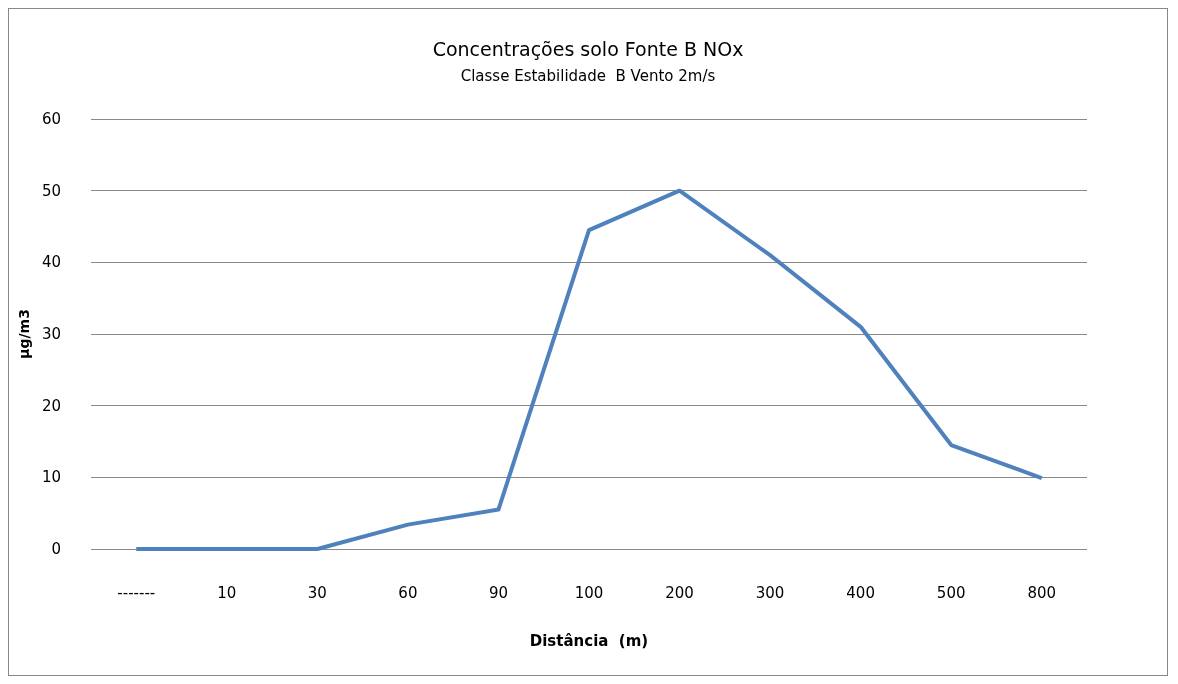 The width and height of the screenshot is (1178, 684). What do you see at coordinates (589, 640) in the screenshot?
I see `x-axis-title: Distância (m)` at bounding box center [589, 640].